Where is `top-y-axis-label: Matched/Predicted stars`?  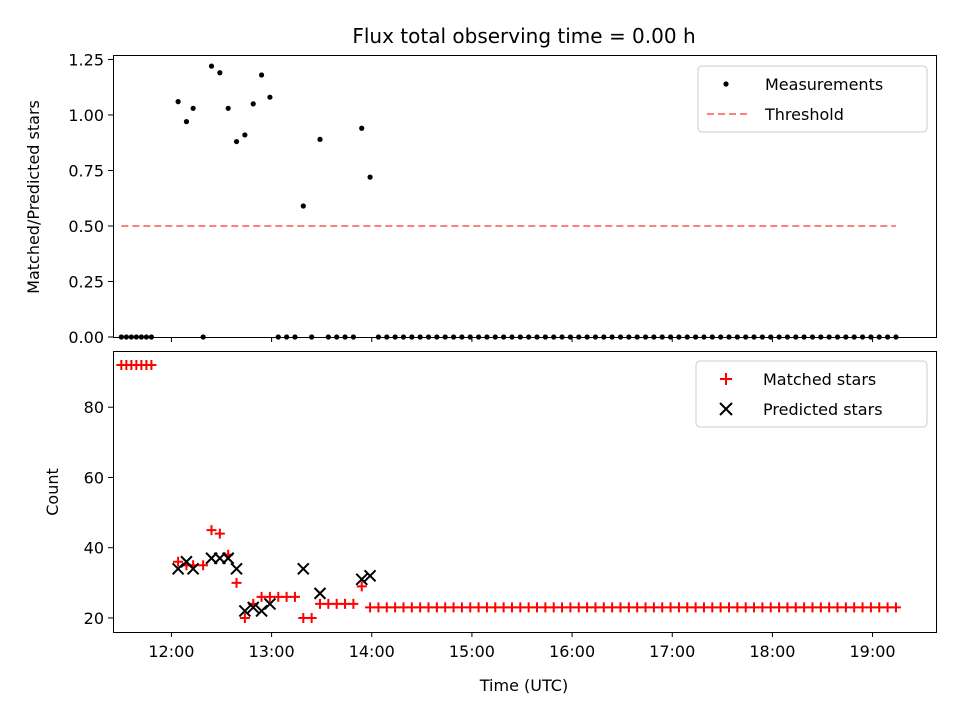 top-y-axis-label: Matched/Predicted stars is located at coordinates (33, 197).